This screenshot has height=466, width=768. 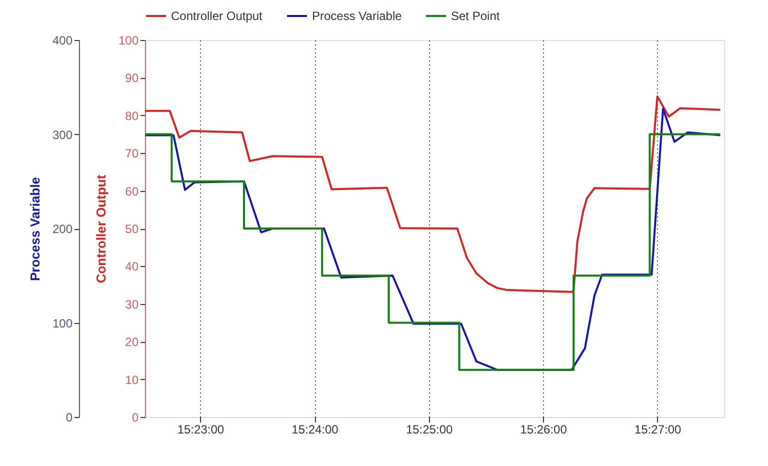 What do you see at coordinates (429, 429) in the screenshot?
I see `x-tick-label: 15:25:00` at bounding box center [429, 429].